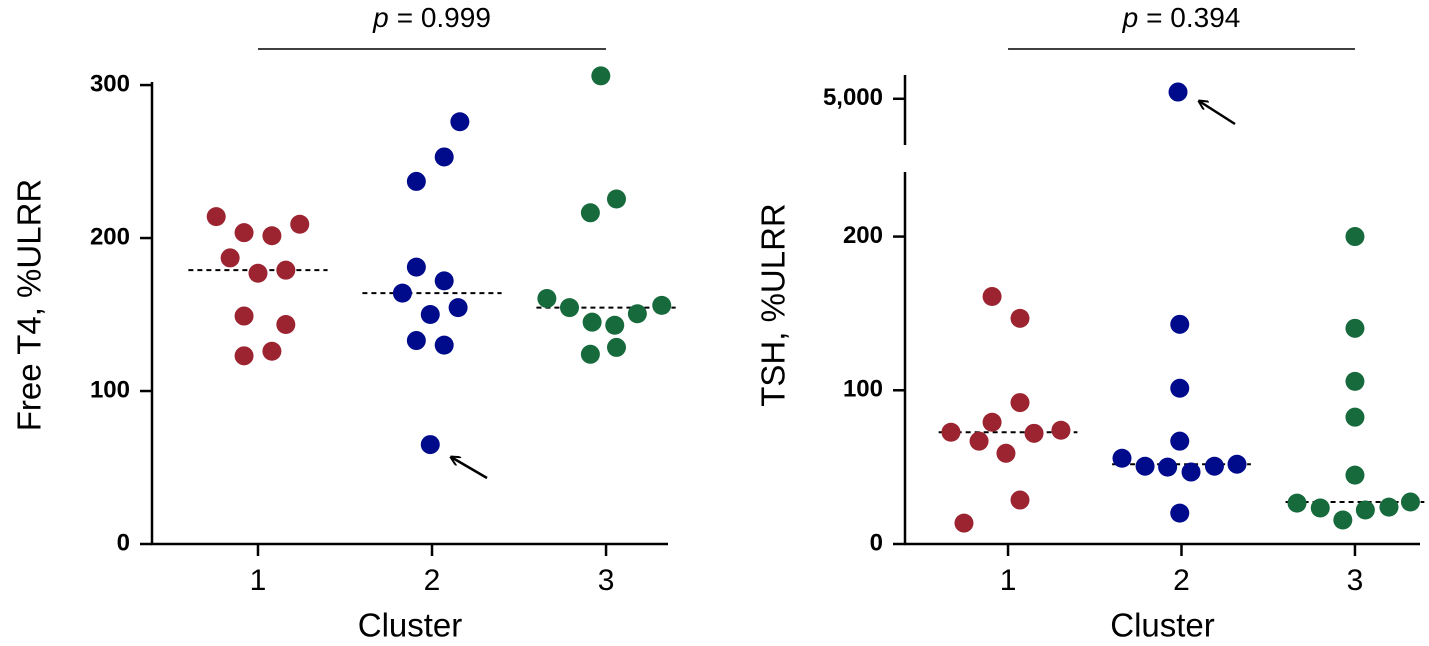 Image resolution: width=1429 pixels, height=646 pixels. Describe the element at coordinates (853, 97) in the screenshot. I see `y-tick-label: 5,000` at that location.